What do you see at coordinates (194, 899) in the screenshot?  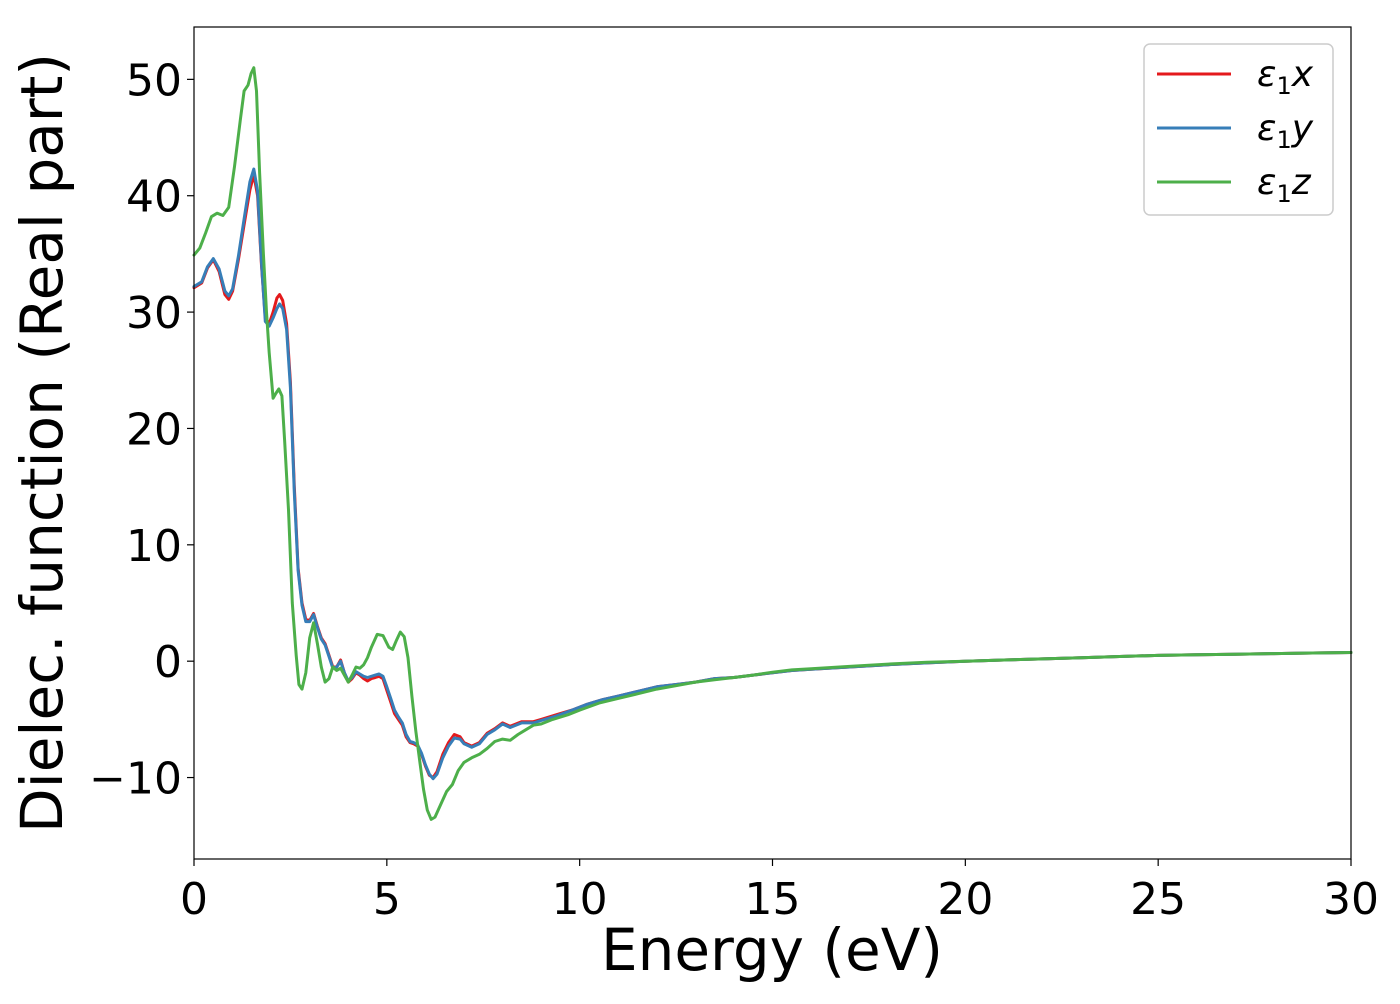 I see `x-tick-label: 0` at bounding box center [194, 899].